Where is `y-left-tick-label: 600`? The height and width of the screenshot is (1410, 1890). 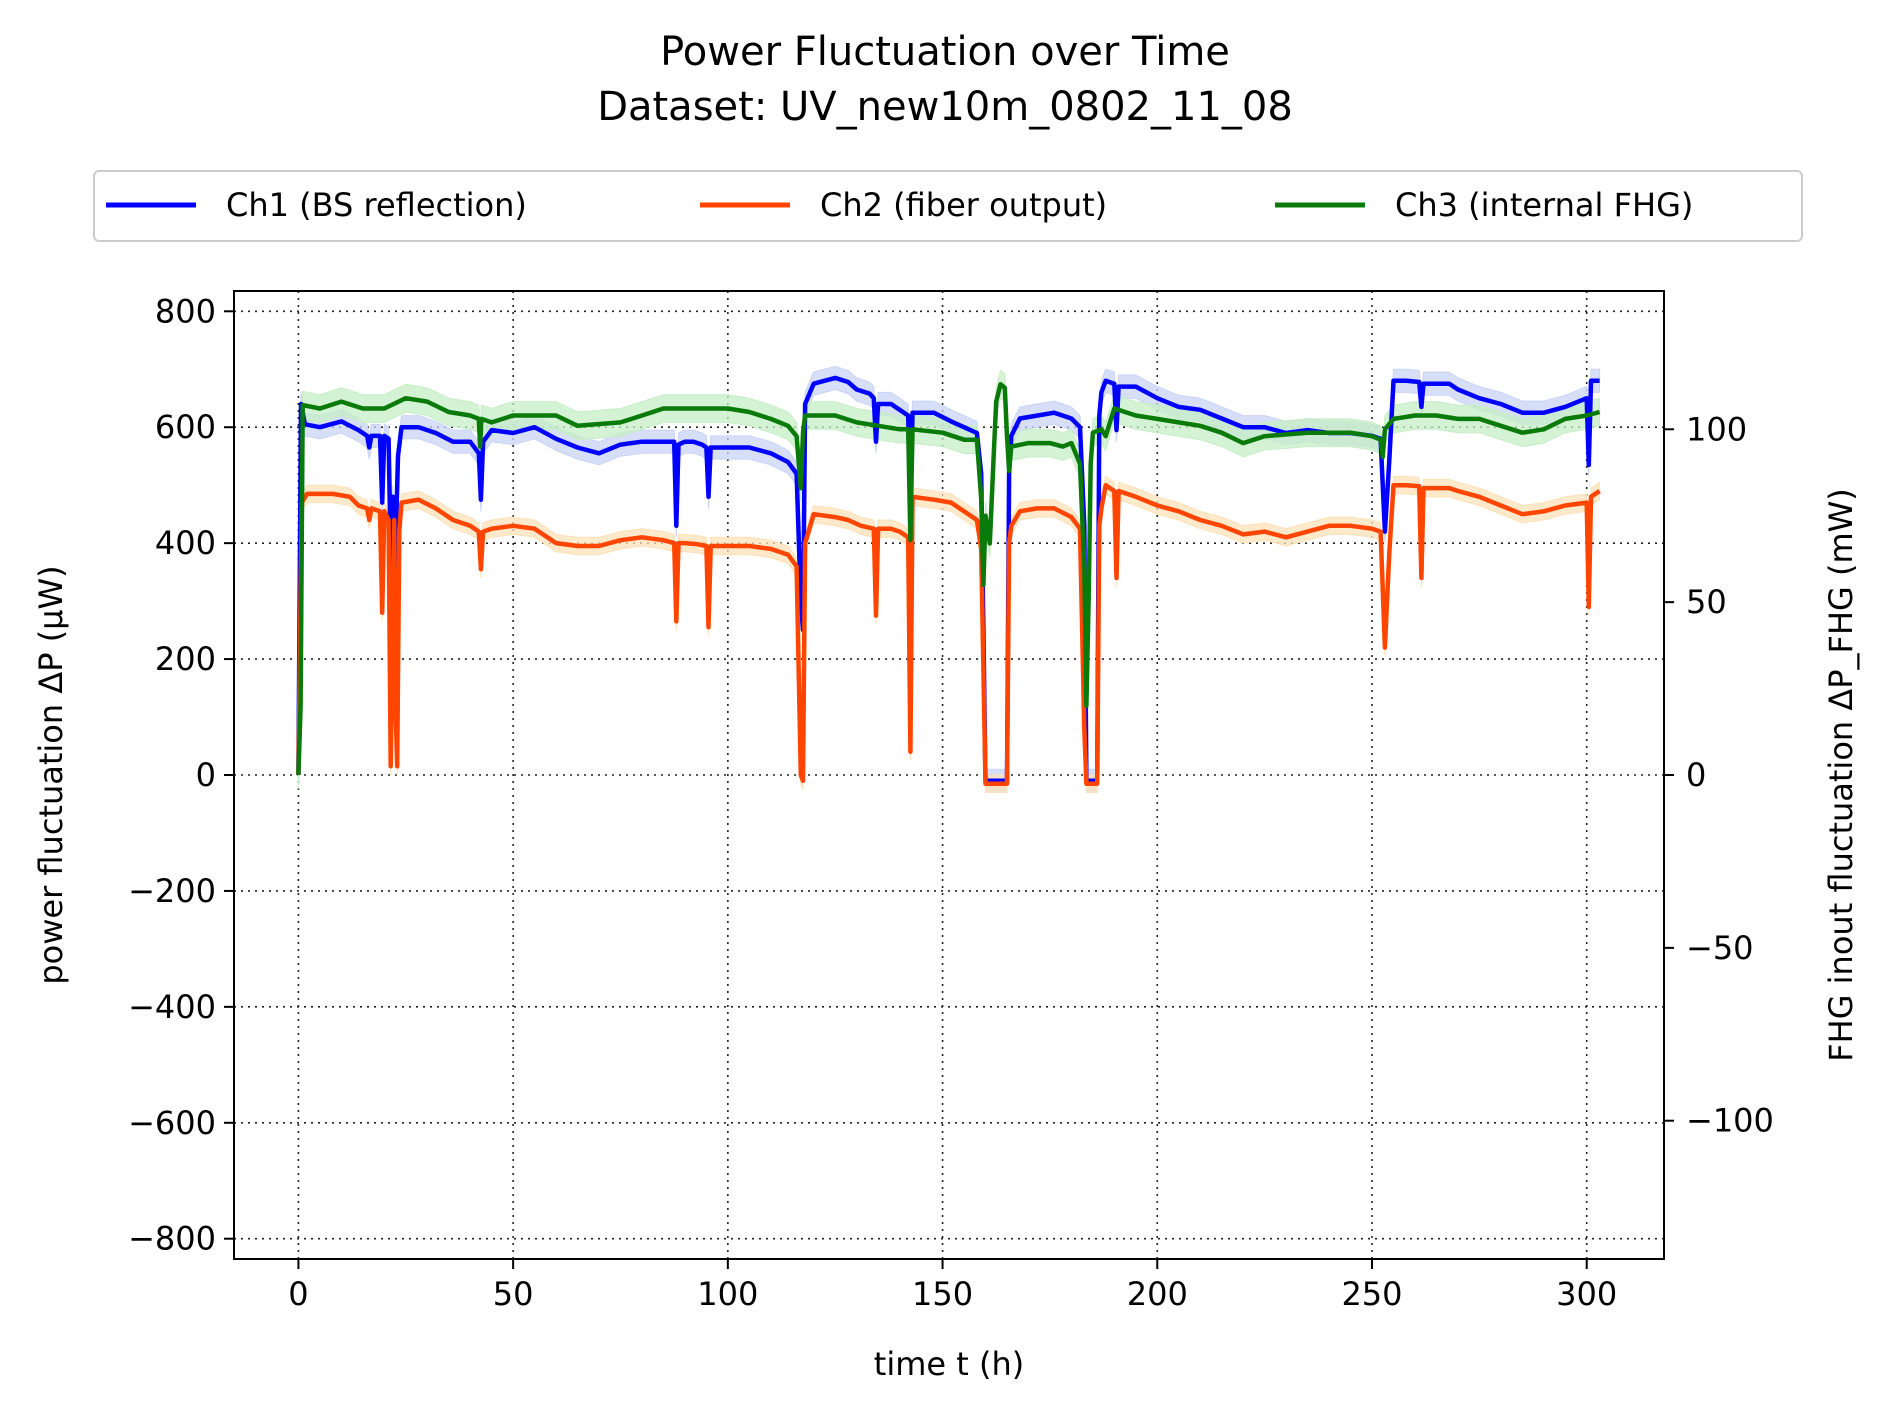 y-left-tick-label: 600 is located at coordinates (185, 427).